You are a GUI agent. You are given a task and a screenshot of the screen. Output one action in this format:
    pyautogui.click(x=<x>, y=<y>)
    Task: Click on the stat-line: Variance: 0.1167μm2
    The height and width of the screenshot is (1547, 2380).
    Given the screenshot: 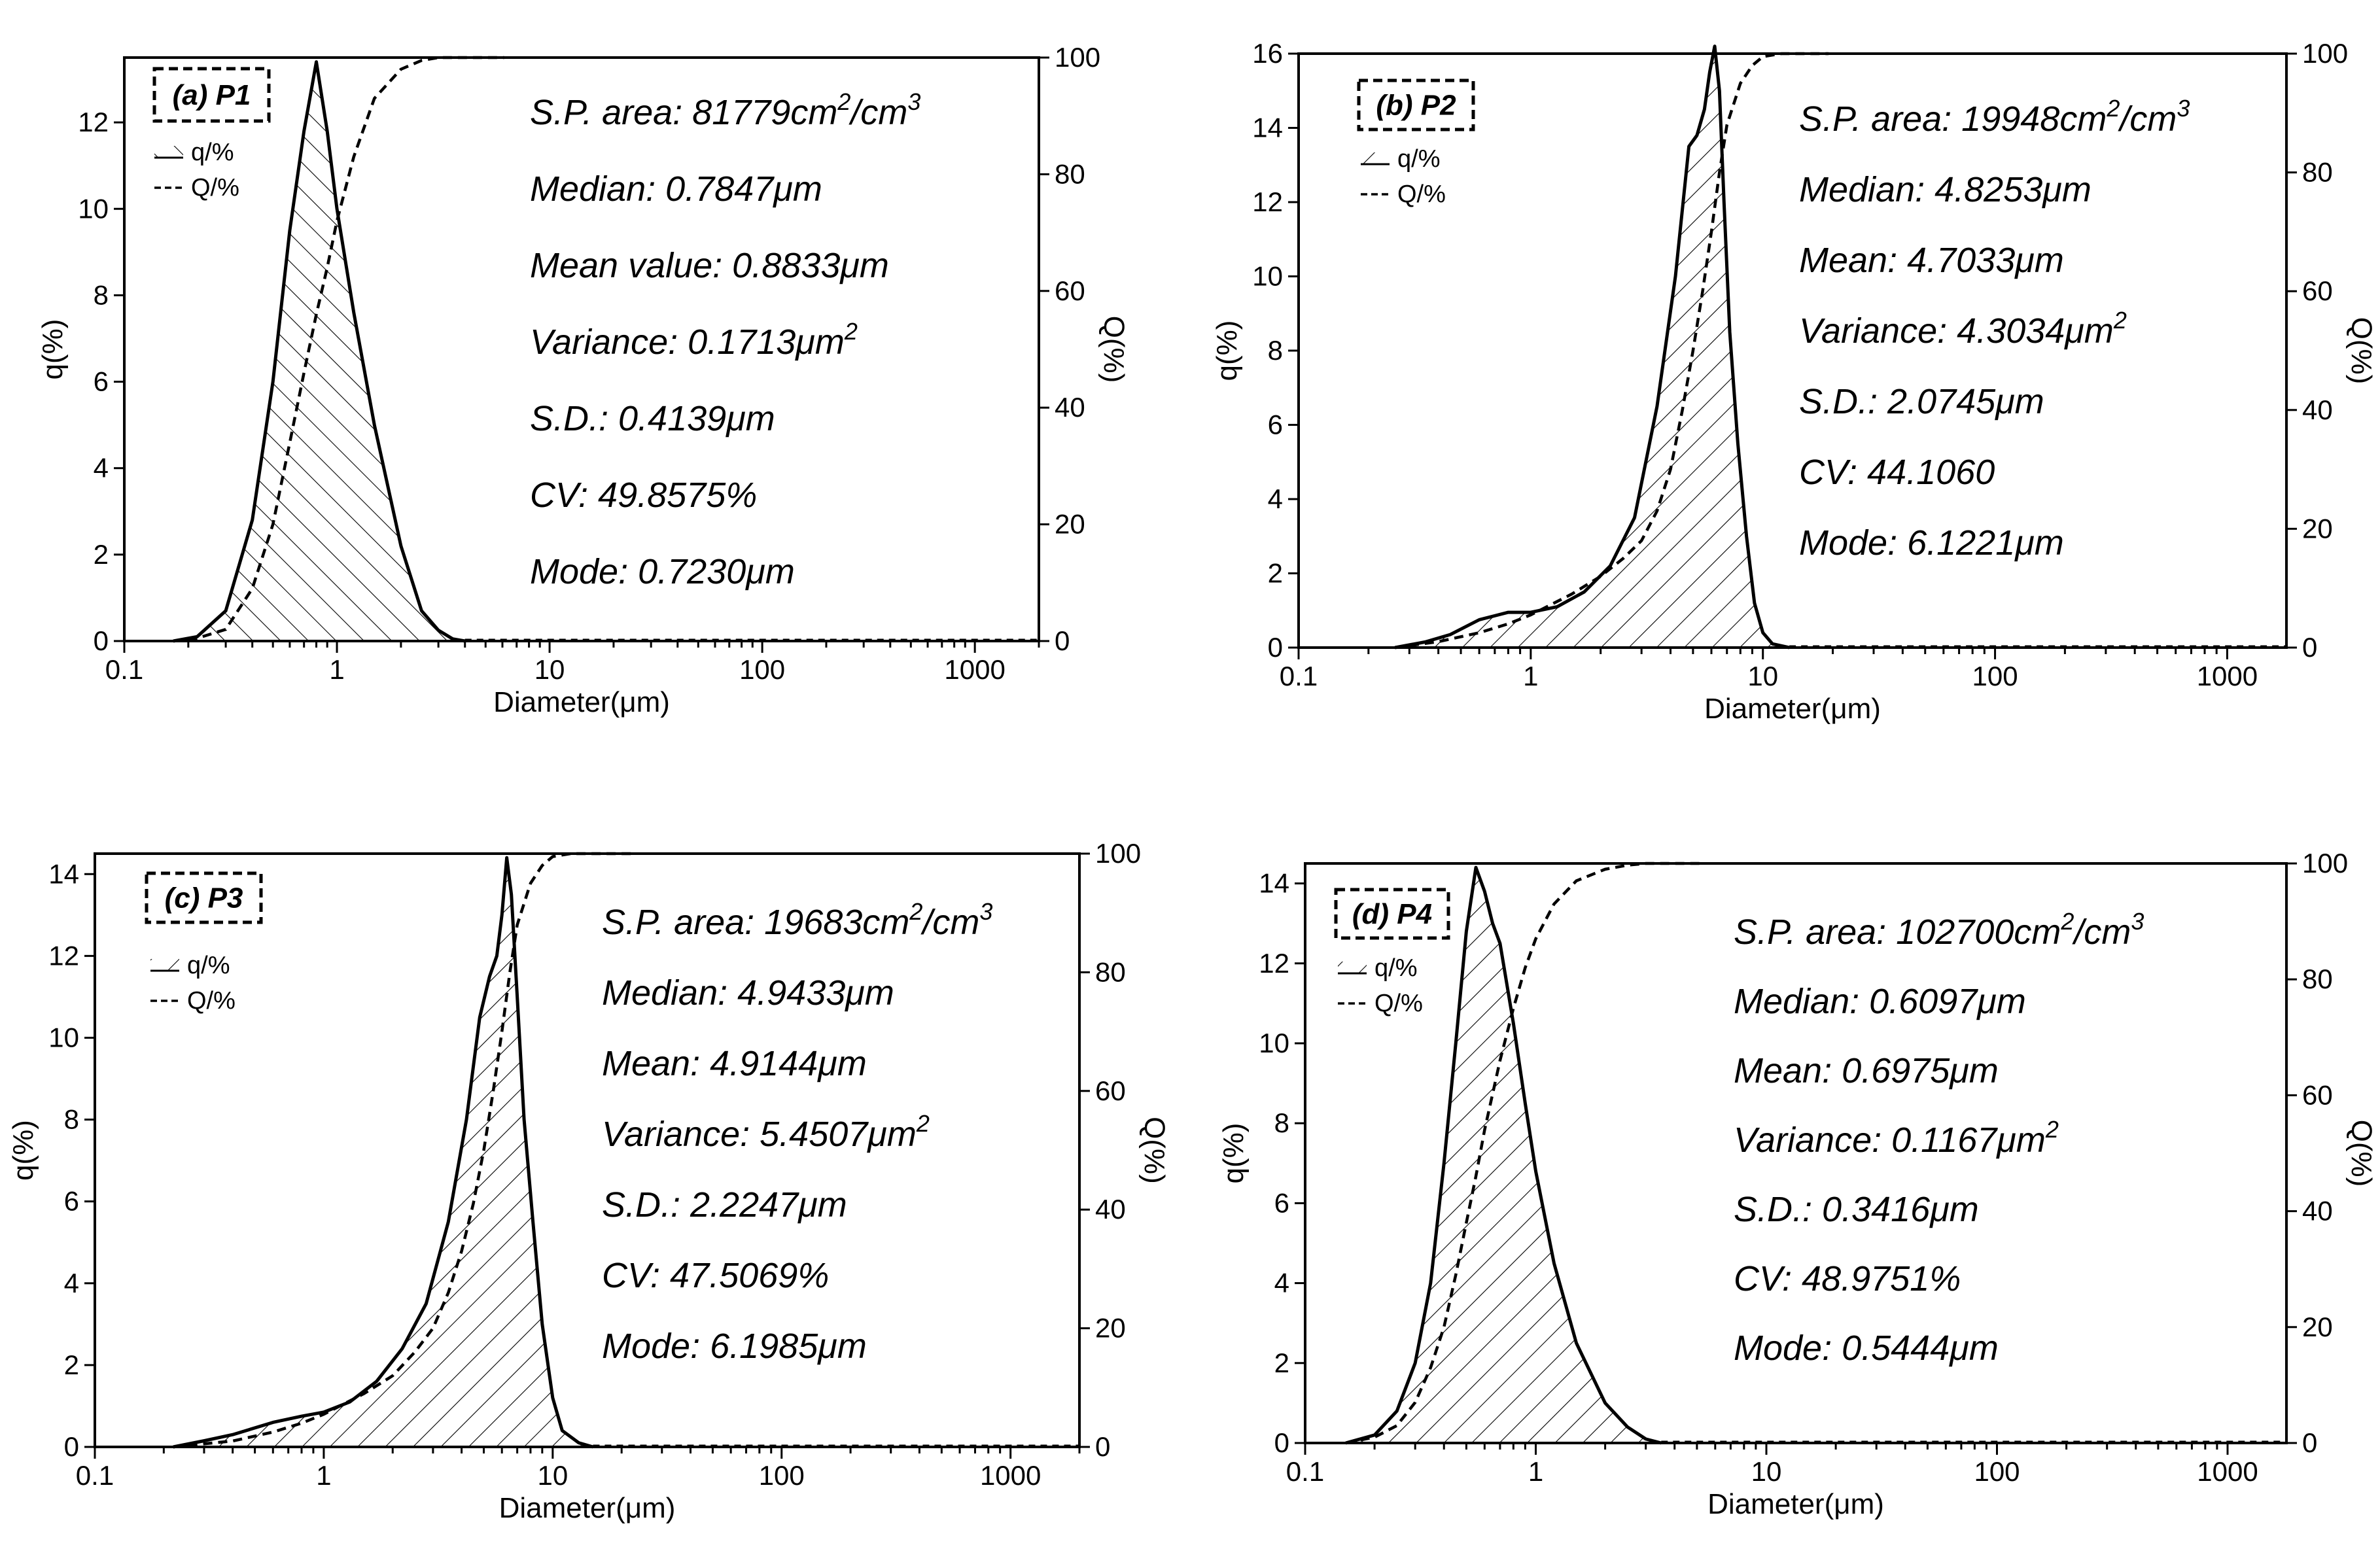 What is the action you would take?
    pyautogui.click(x=1896, y=1138)
    